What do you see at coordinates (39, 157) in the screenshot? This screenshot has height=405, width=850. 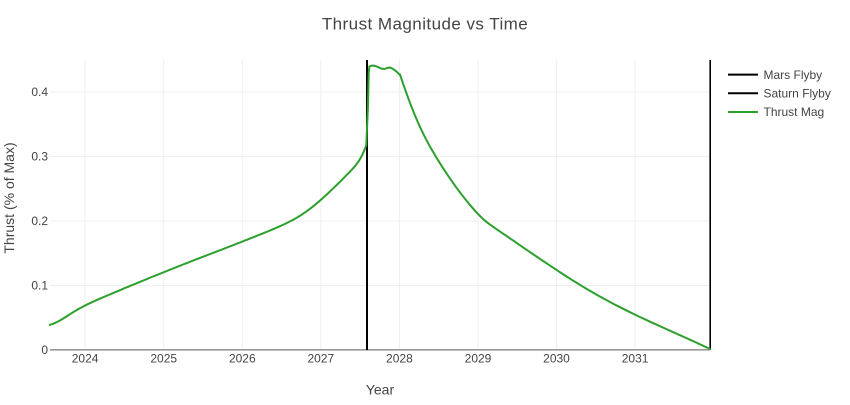 I see `svg-text: 0.3` at bounding box center [39, 157].